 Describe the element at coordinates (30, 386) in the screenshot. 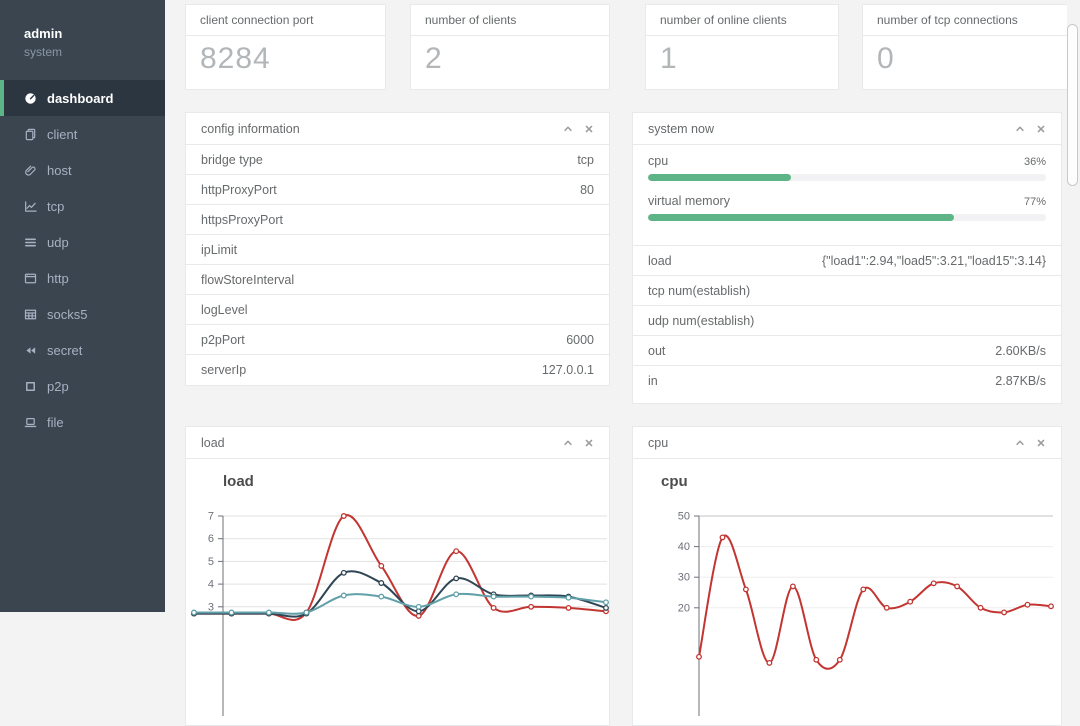

I see `square-icon` at that location.